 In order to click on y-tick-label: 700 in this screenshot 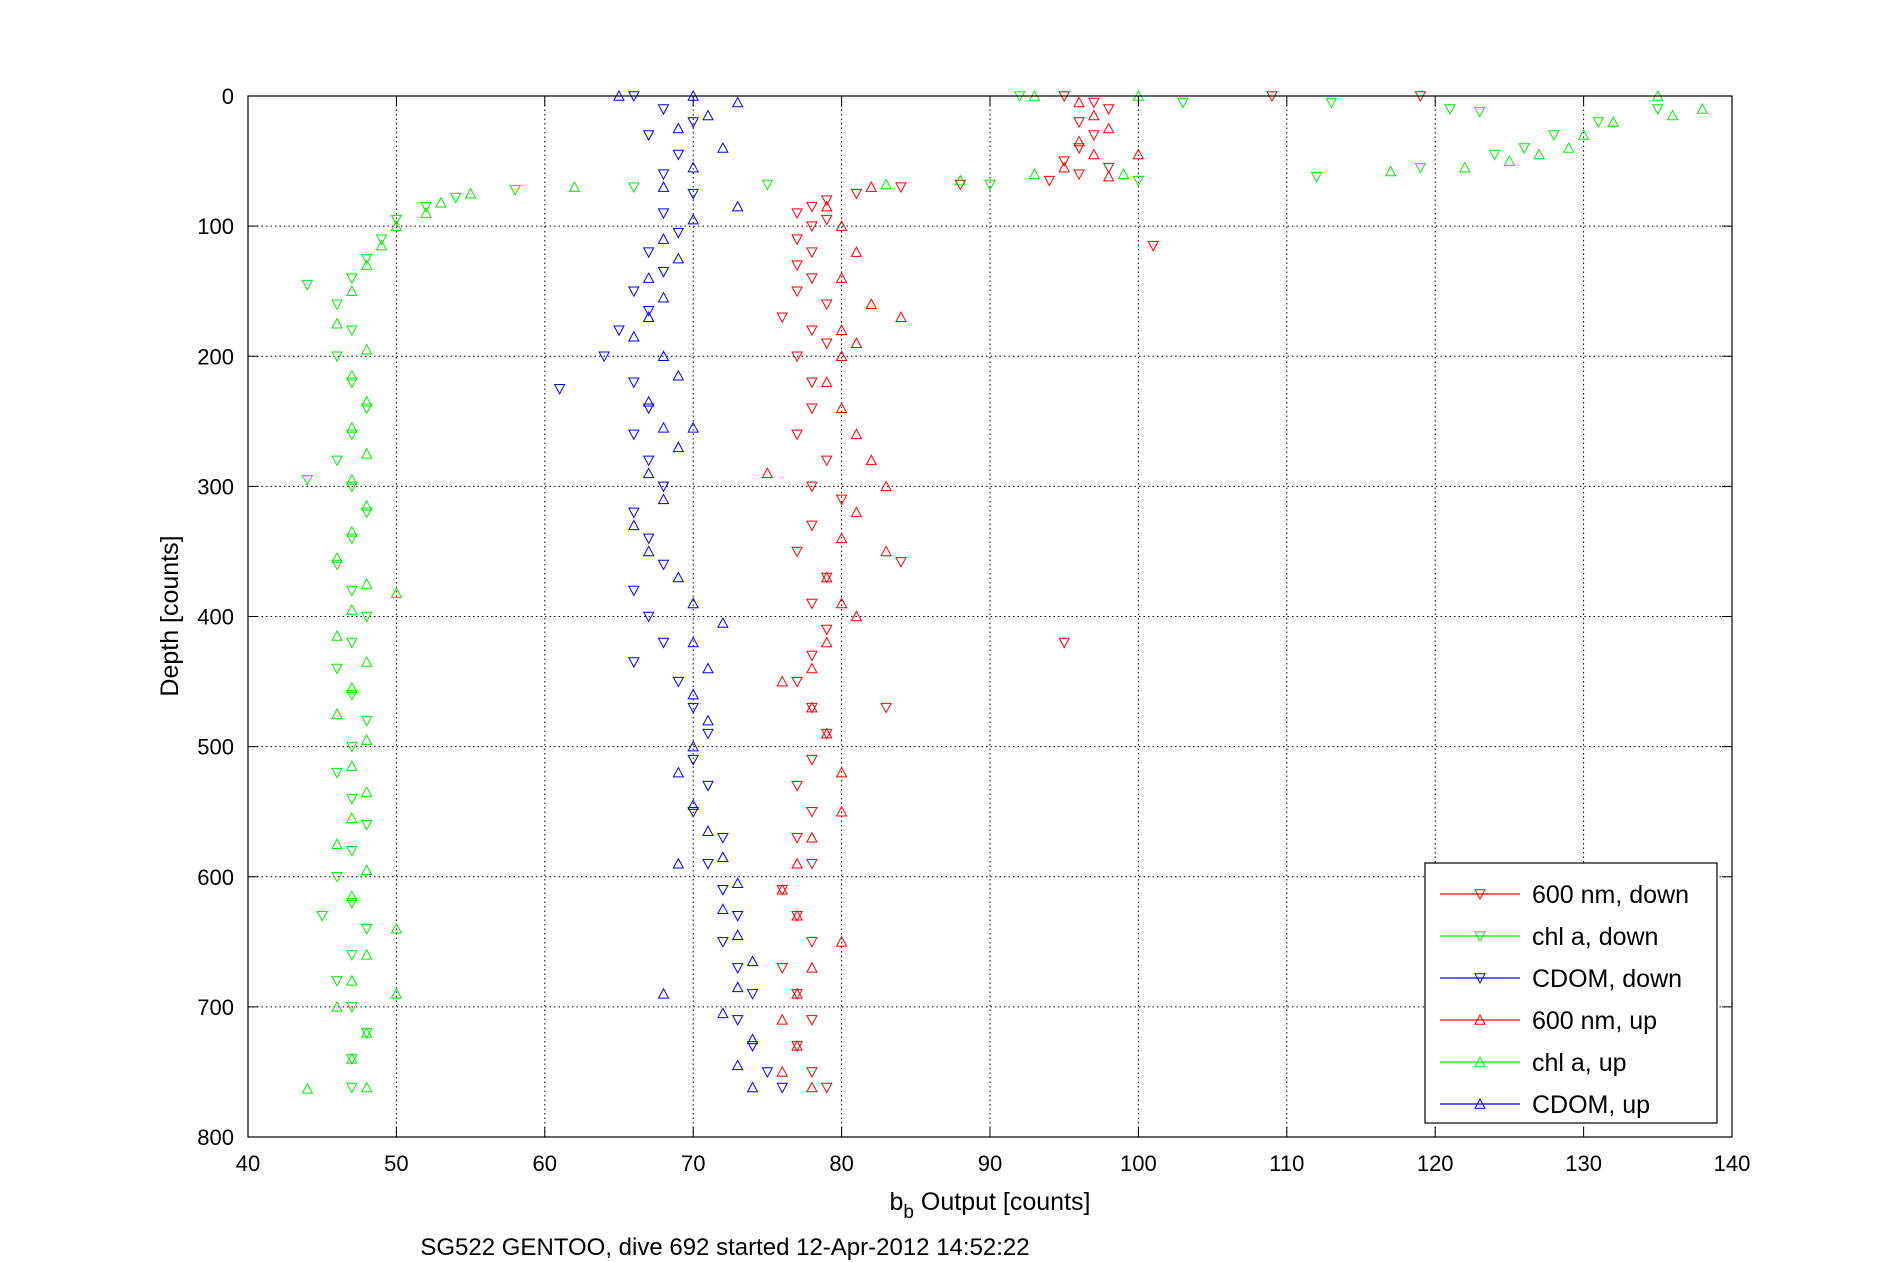, I will do `click(215, 1007)`.